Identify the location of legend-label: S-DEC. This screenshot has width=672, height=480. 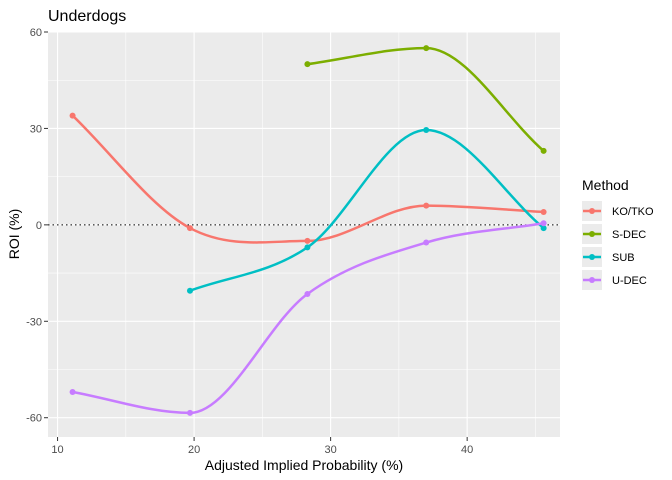
(629, 235).